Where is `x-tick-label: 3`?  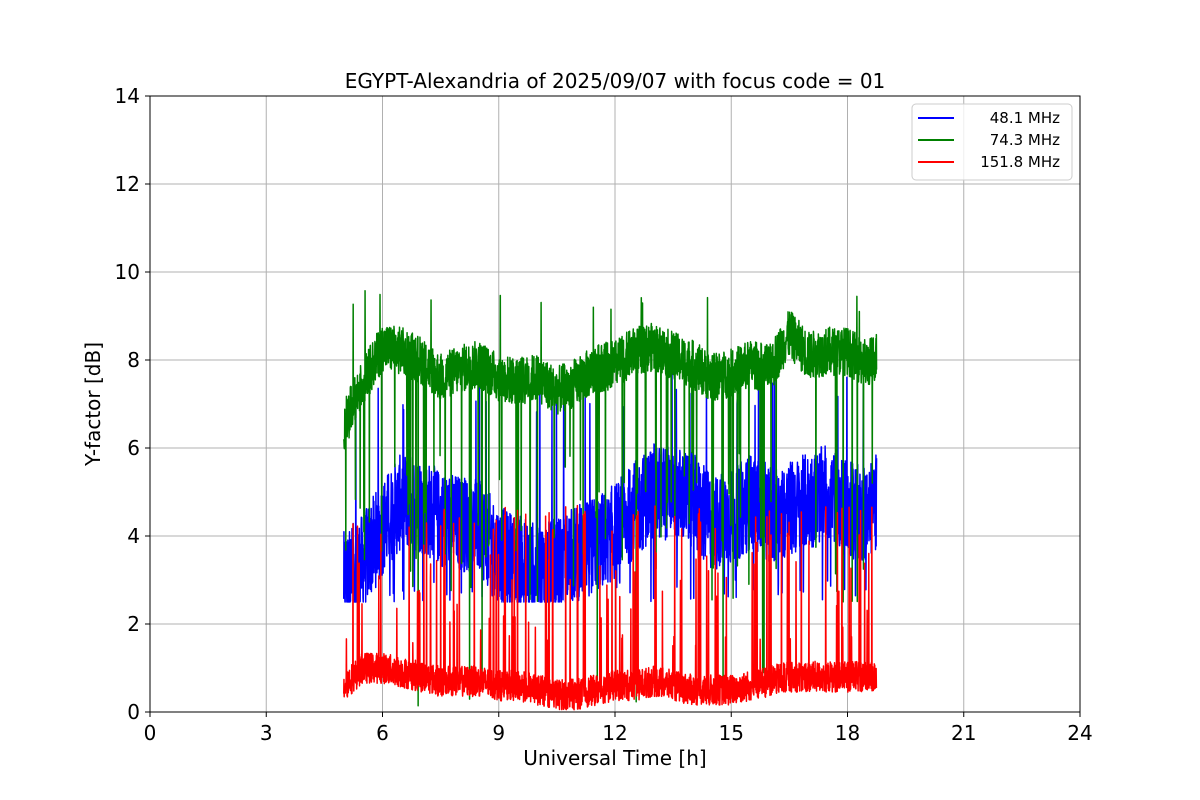
x-tick-label: 3 is located at coordinates (266, 733).